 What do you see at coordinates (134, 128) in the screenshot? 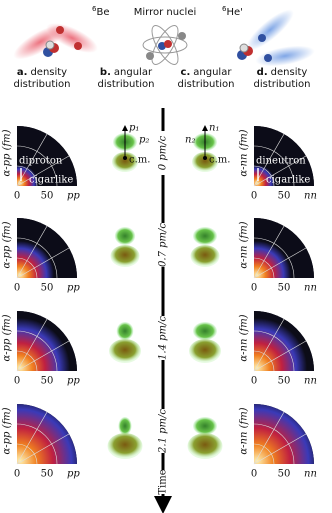
I see `annotation: p₁` at bounding box center [134, 128].